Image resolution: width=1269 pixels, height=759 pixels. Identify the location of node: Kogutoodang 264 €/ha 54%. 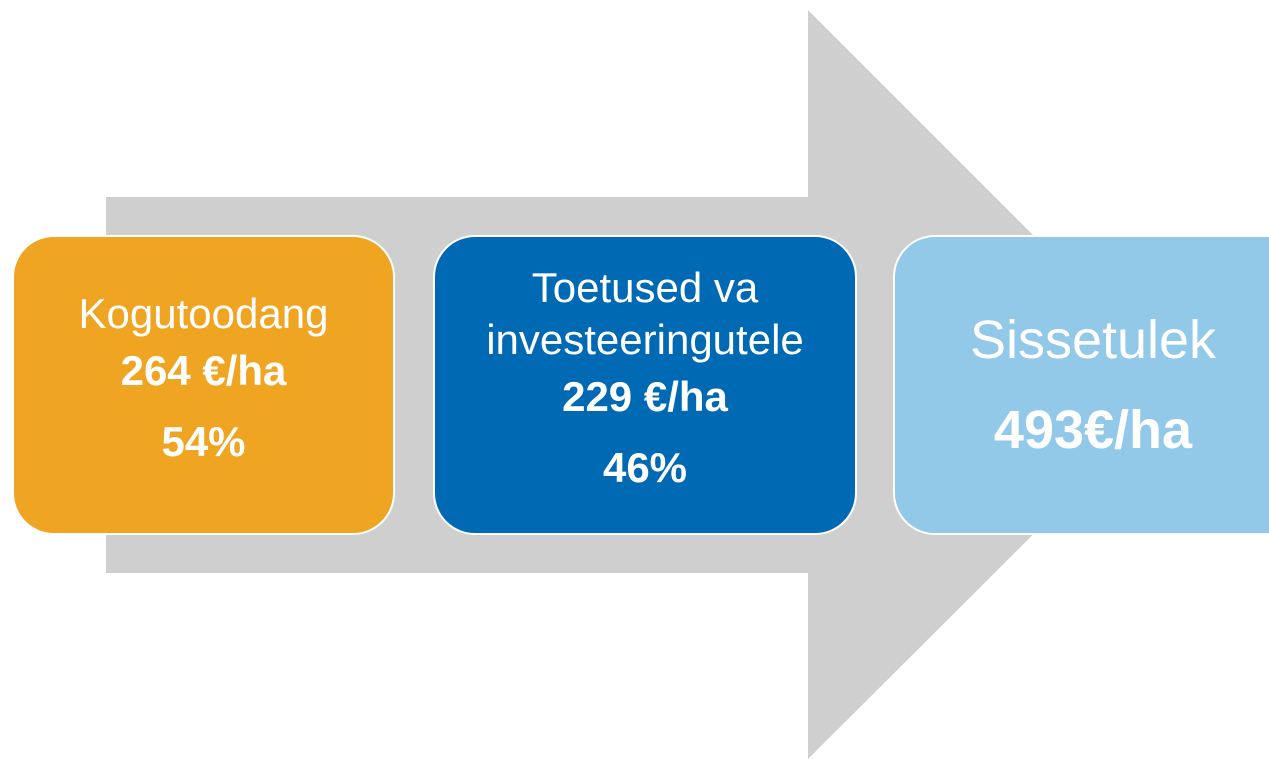
(203, 385).